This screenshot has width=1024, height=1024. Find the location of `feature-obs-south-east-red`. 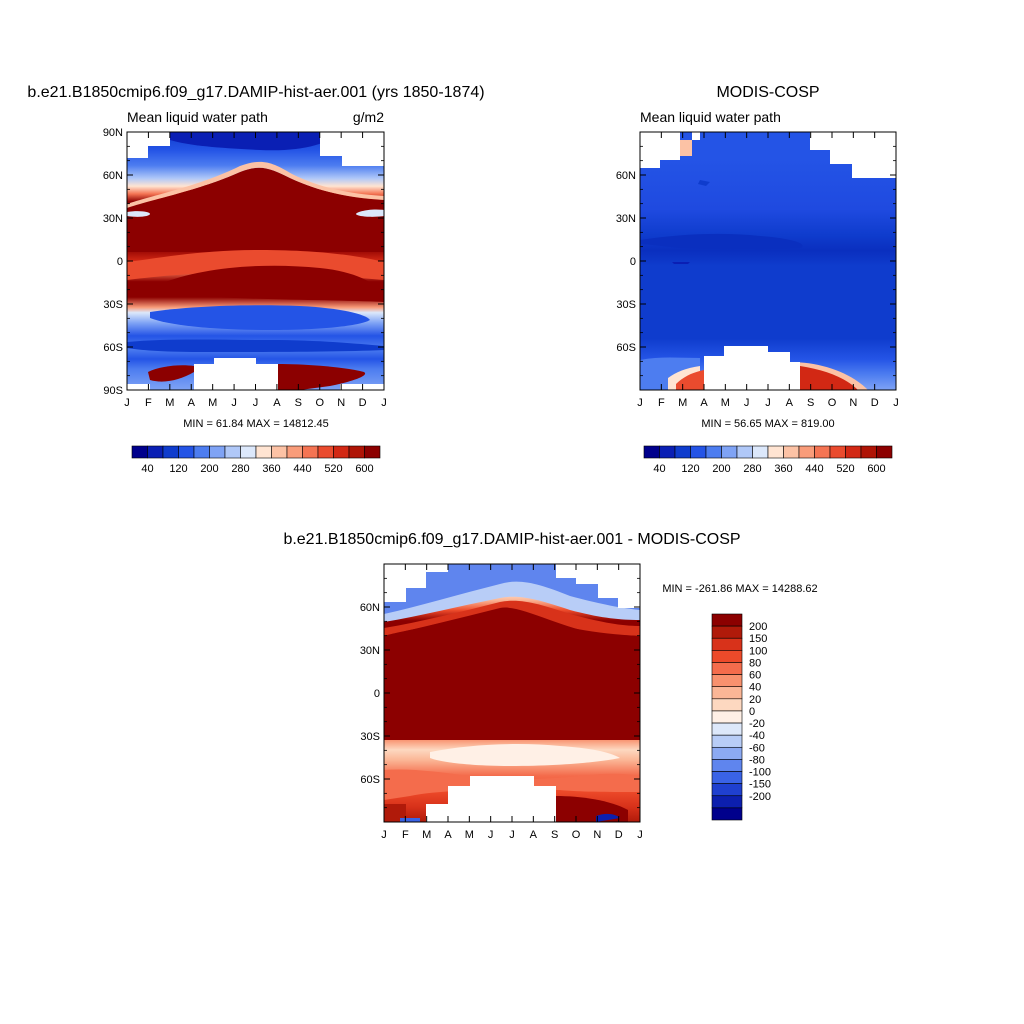

feature-obs-south-east-red is located at coordinates (829, 378).